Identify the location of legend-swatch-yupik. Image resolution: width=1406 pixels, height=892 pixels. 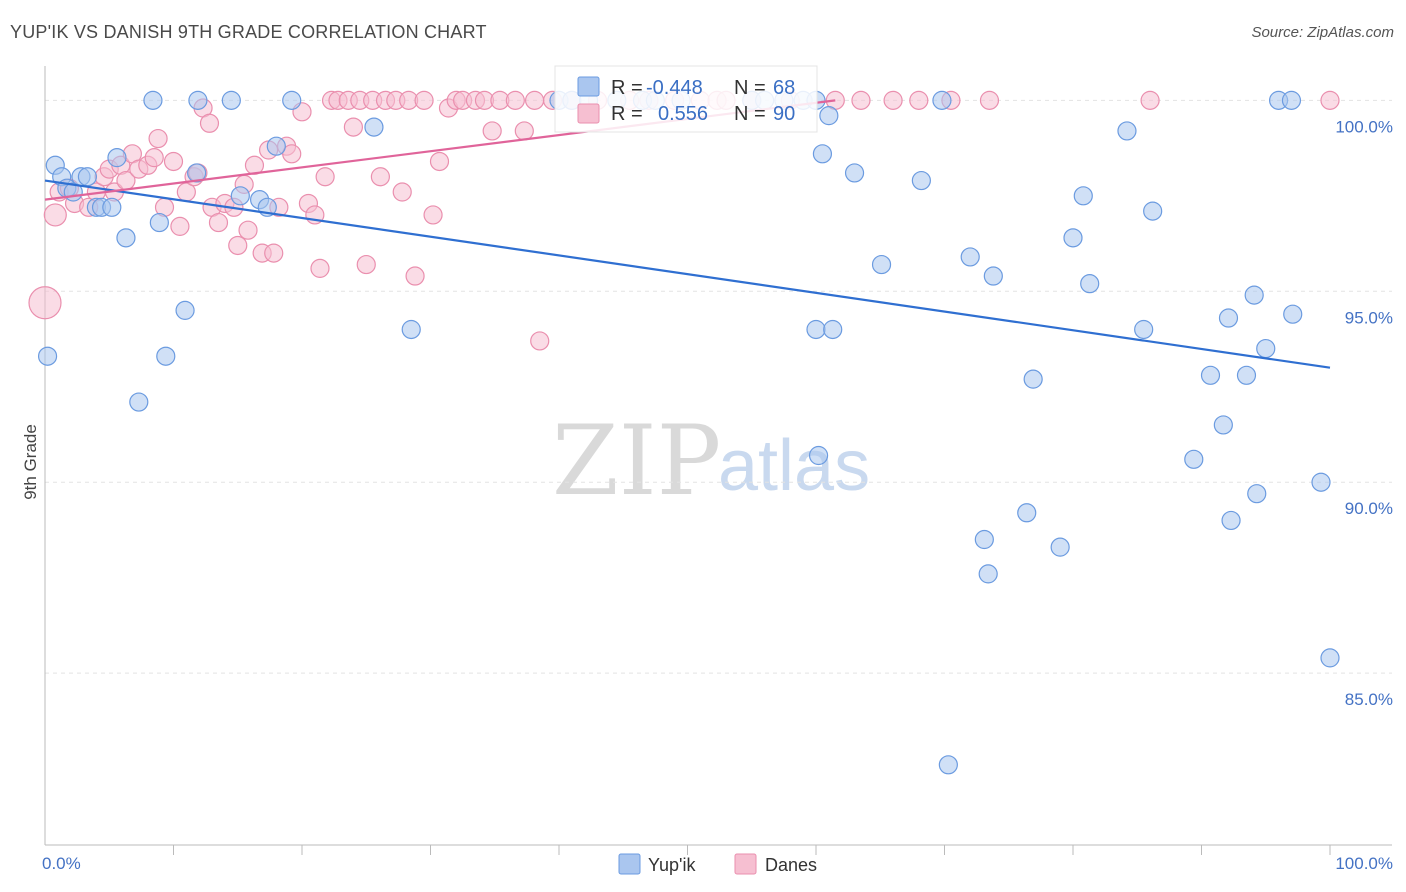
(629, 864).